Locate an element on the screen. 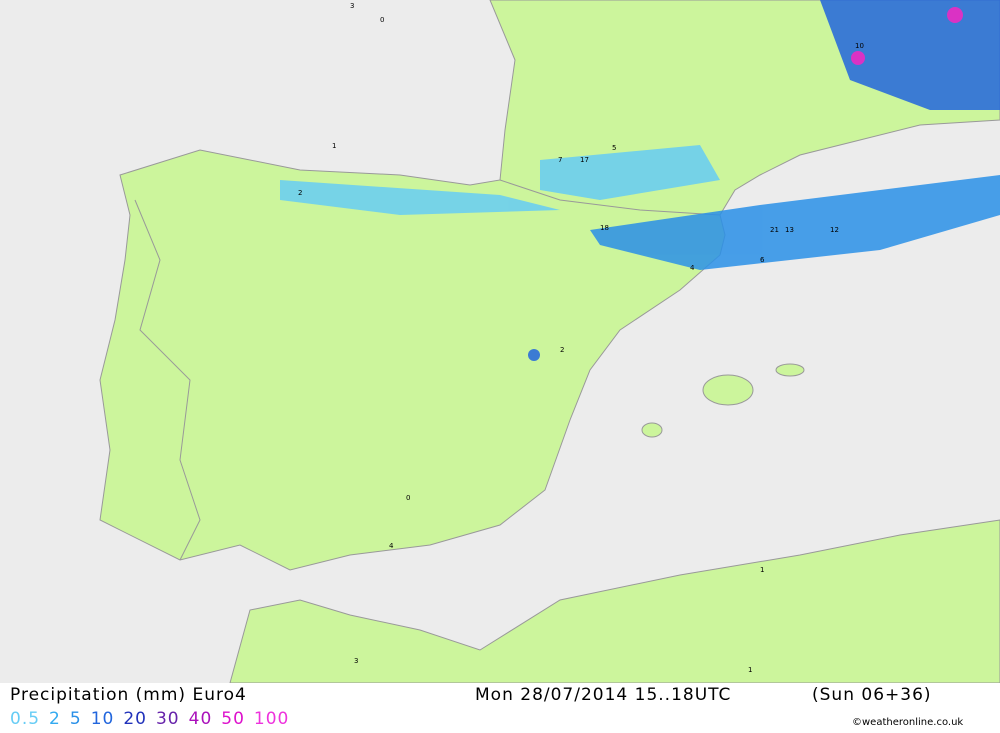 Image resolution: width=1000 pixels, height=733 pixels. date: Mon 28/07/2014 15..18UTC is located at coordinates (603, 695).